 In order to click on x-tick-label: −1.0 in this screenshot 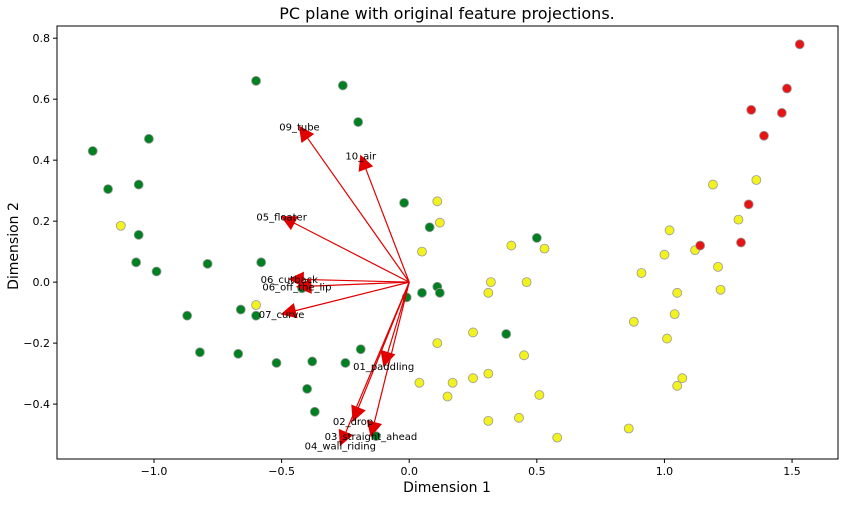, I will do `click(154, 471)`.